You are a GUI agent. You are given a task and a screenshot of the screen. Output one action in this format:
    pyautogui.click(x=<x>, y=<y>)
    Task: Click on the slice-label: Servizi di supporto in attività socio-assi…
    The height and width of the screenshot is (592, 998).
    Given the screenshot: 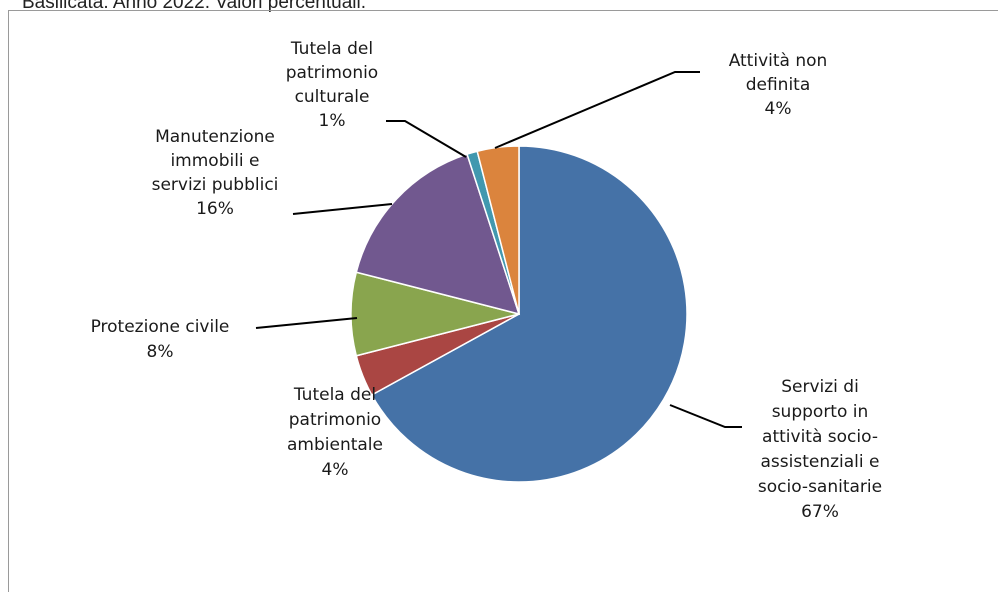 What is the action you would take?
    pyautogui.click(x=820, y=449)
    